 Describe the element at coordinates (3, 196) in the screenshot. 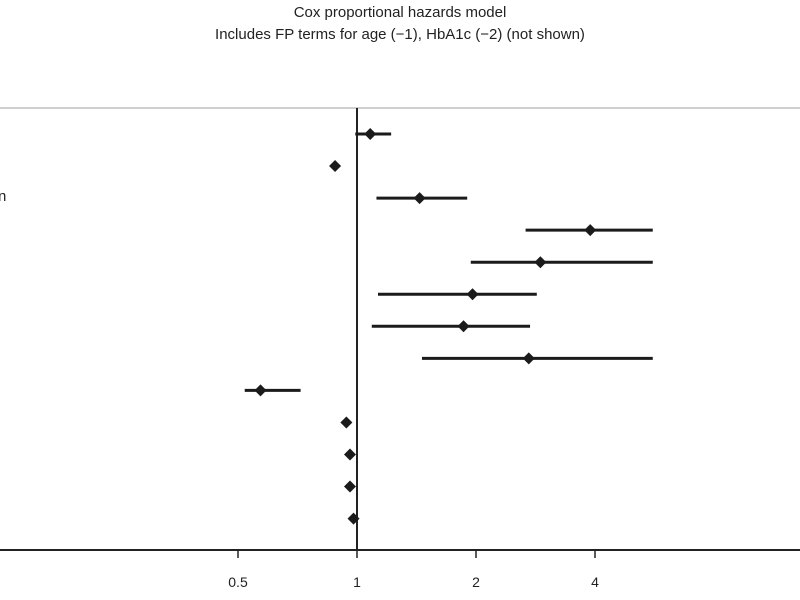

I see `row-label-fragment: n` at that location.